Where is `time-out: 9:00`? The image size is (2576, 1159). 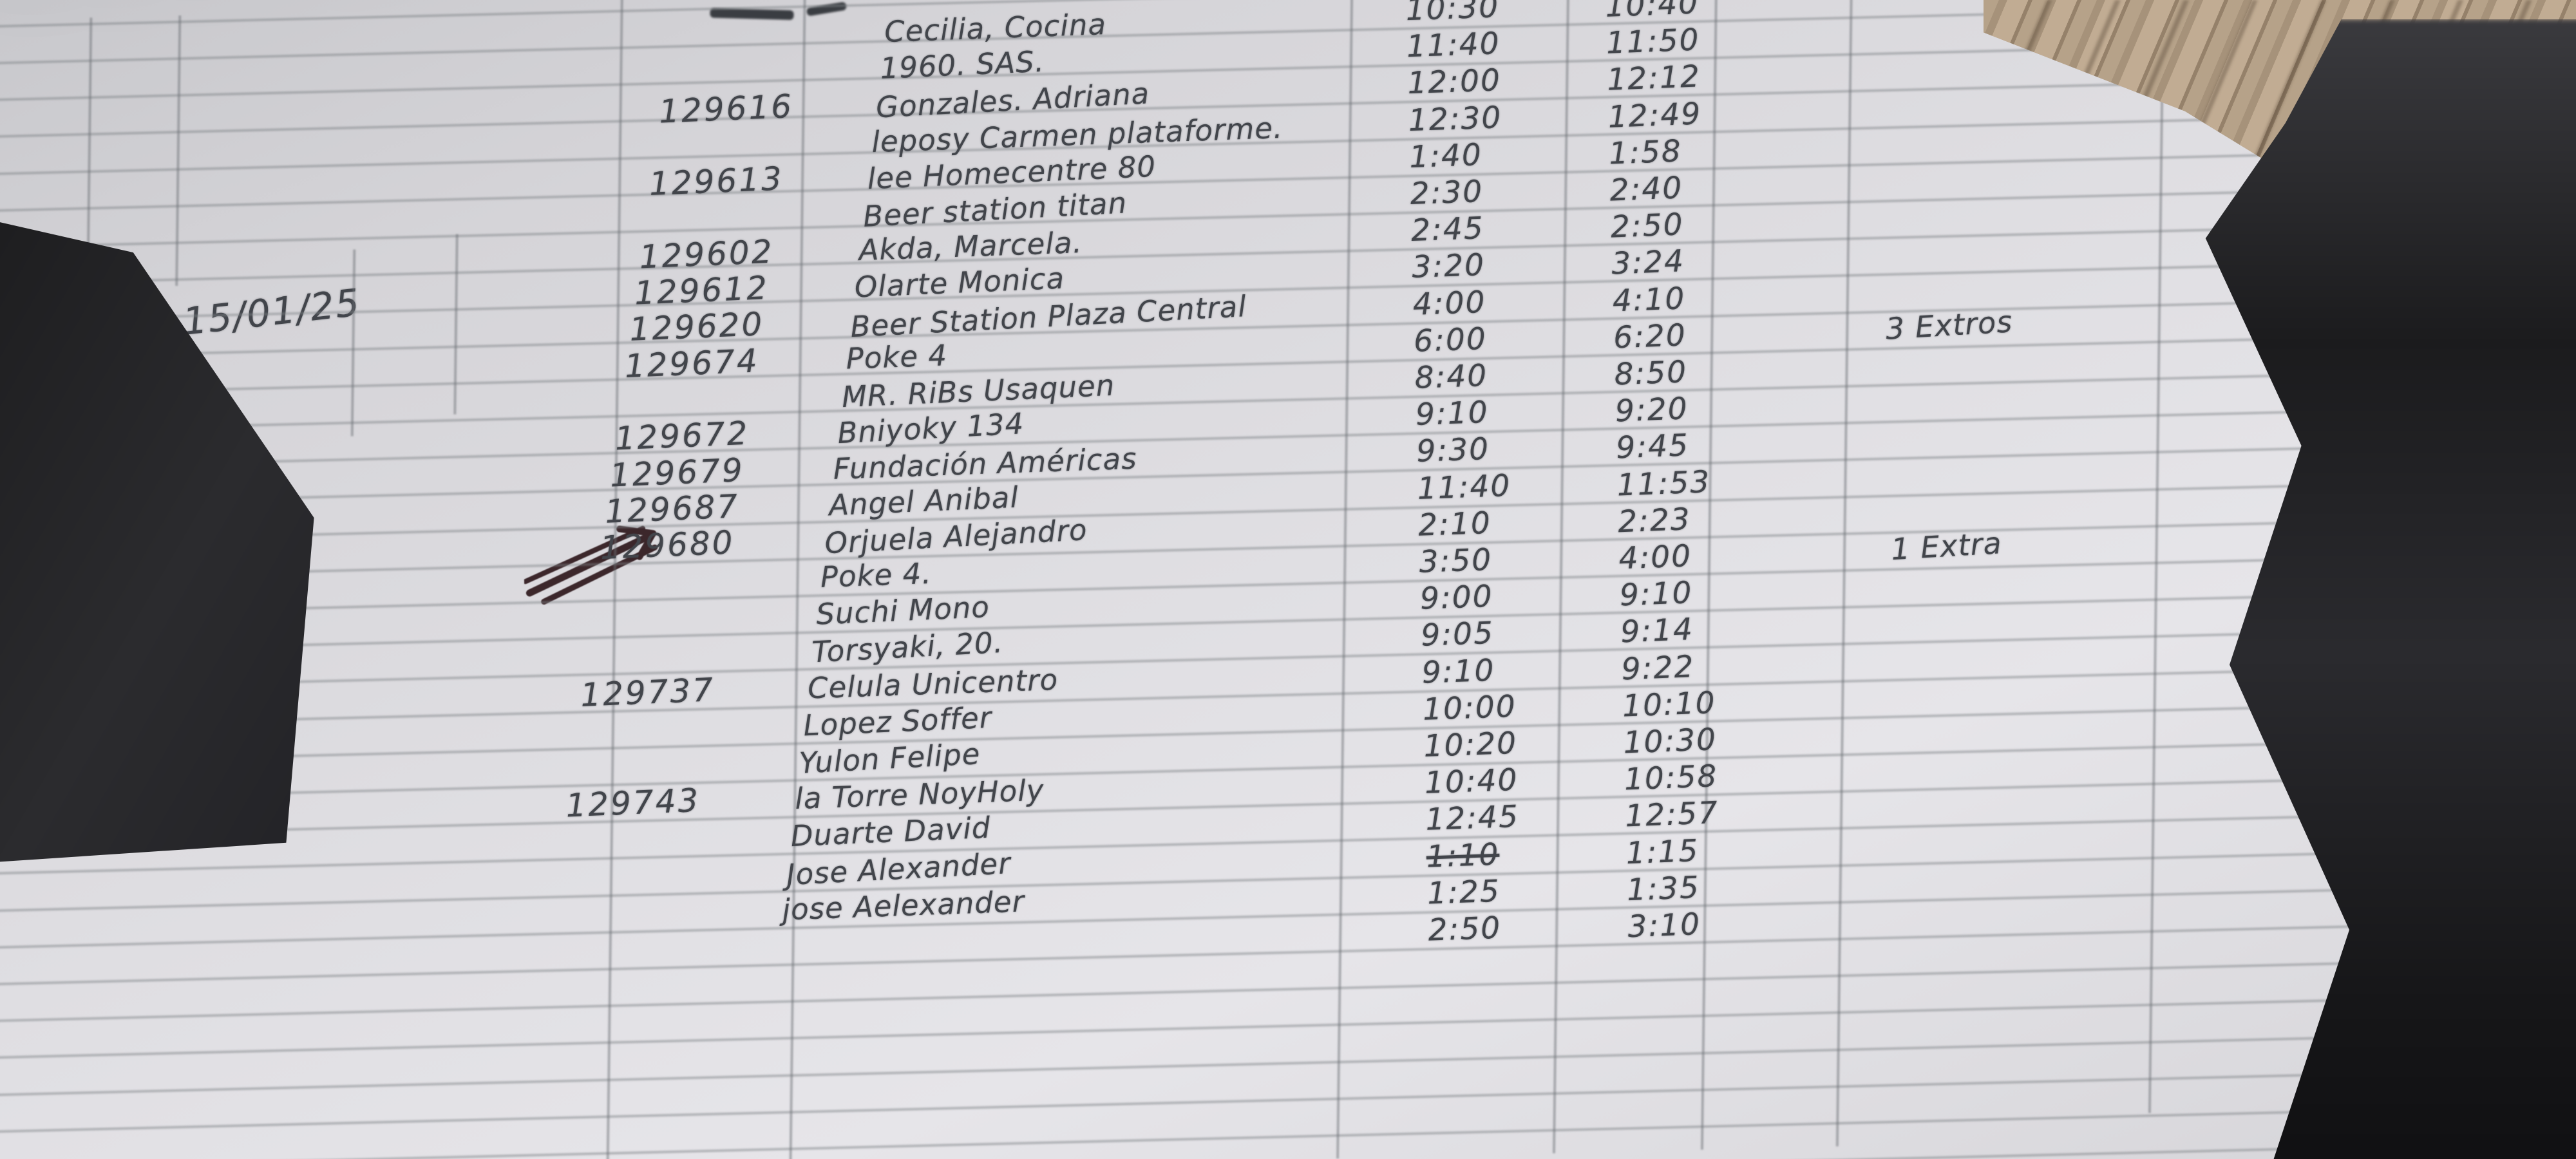
time-out: 9:00 is located at coordinates (1457, 598).